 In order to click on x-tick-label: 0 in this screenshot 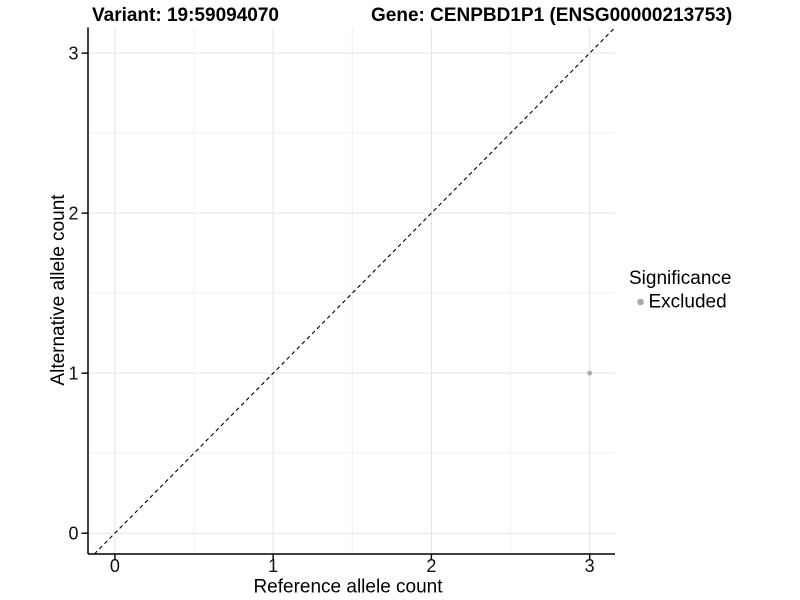, I will do `click(115, 566)`.